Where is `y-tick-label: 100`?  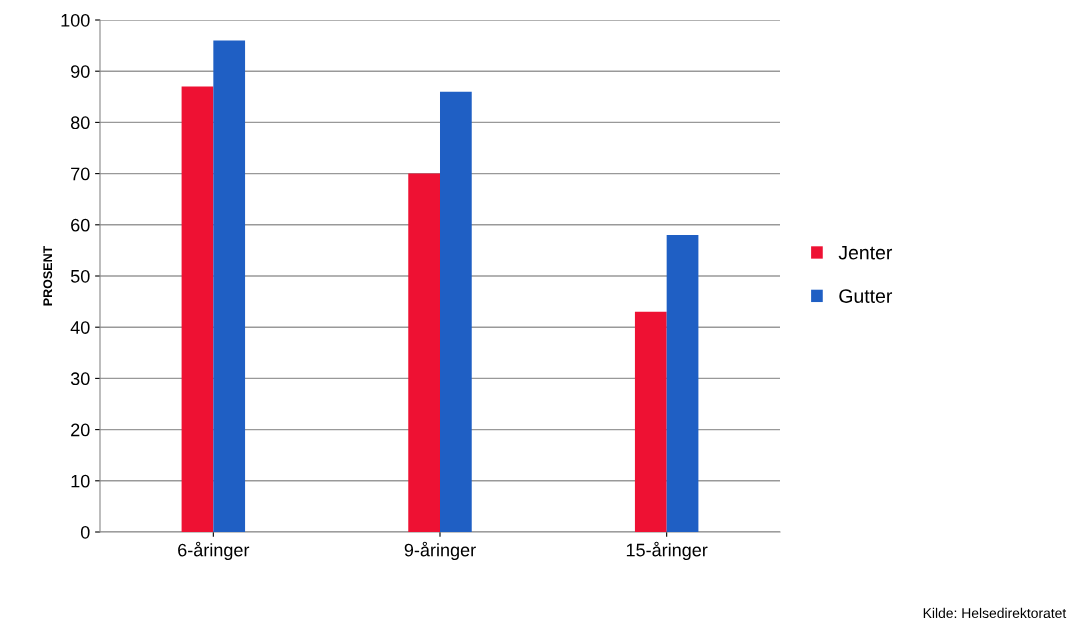
y-tick-label: 100 is located at coordinates (75, 20).